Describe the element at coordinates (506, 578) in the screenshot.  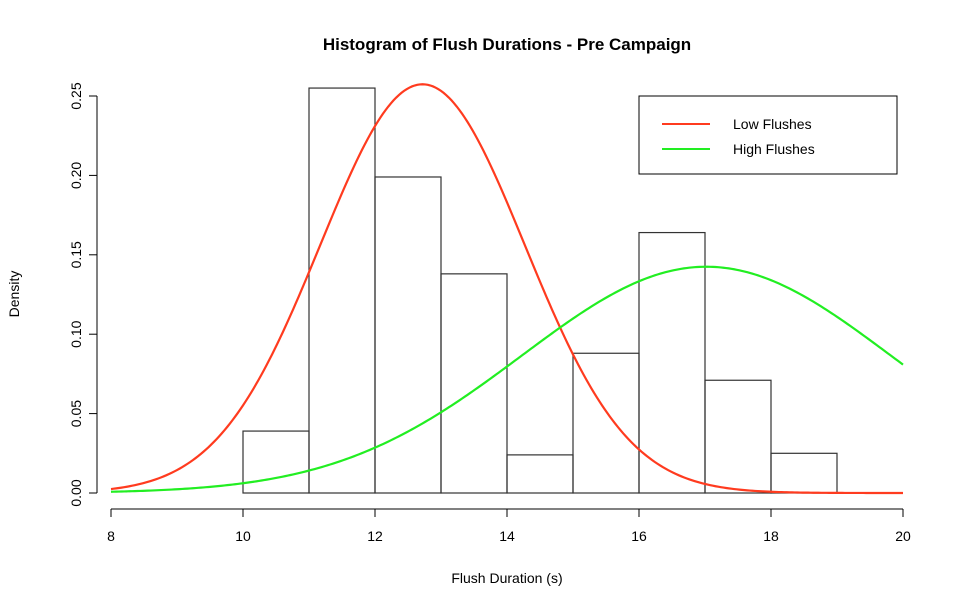
I see `x-axis-label: Flush Duration (s)` at that location.